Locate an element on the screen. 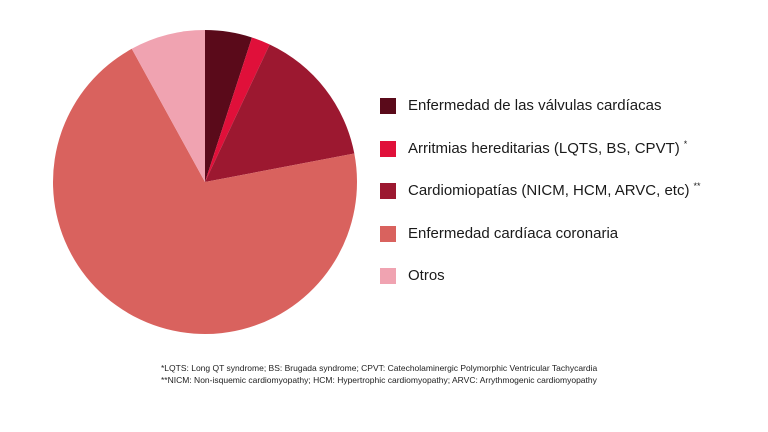 This screenshot has width=768, height=432. legend-label: Enfermedad de las válvulas cardíacas is located at coordinates (535, 105).